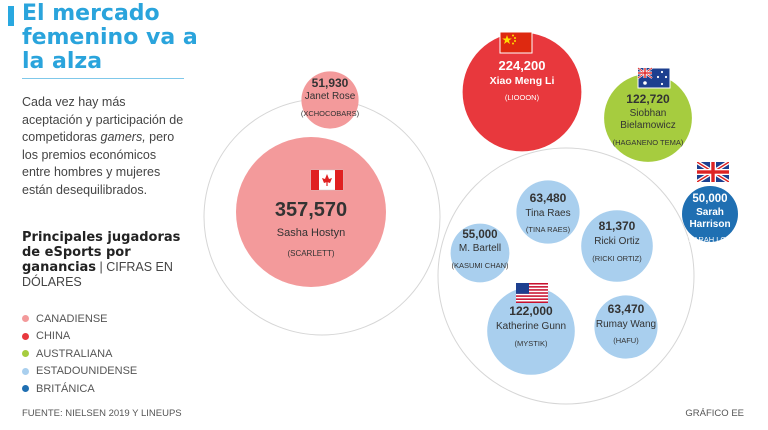 The height and width of the screenshot is (430, 768). What do you see at coordinates (25, 354) in the screenshot?
I see `legend-swatch-australiana` at bounding box center [25, 354].